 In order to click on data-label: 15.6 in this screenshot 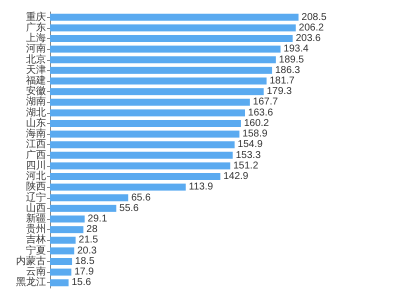, I will do `click(82, 282)`.